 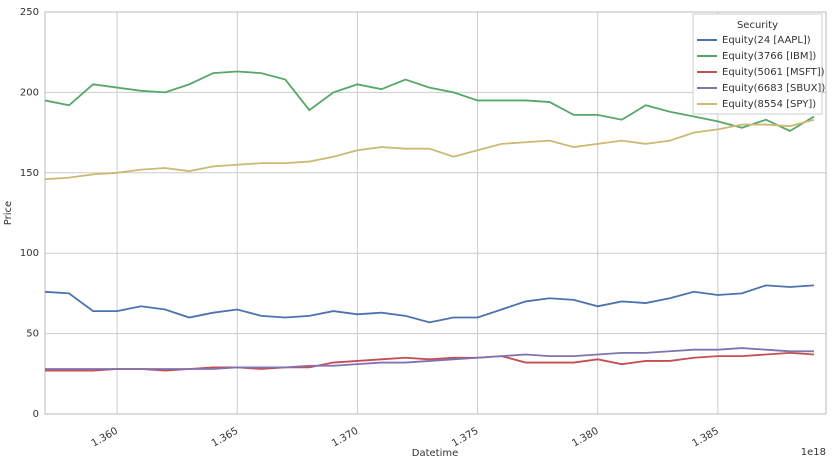 What do you see at coordinates (8, 213) in the screenshot?
I see `y-axis-label: Price` at bounding box center [8, 213].